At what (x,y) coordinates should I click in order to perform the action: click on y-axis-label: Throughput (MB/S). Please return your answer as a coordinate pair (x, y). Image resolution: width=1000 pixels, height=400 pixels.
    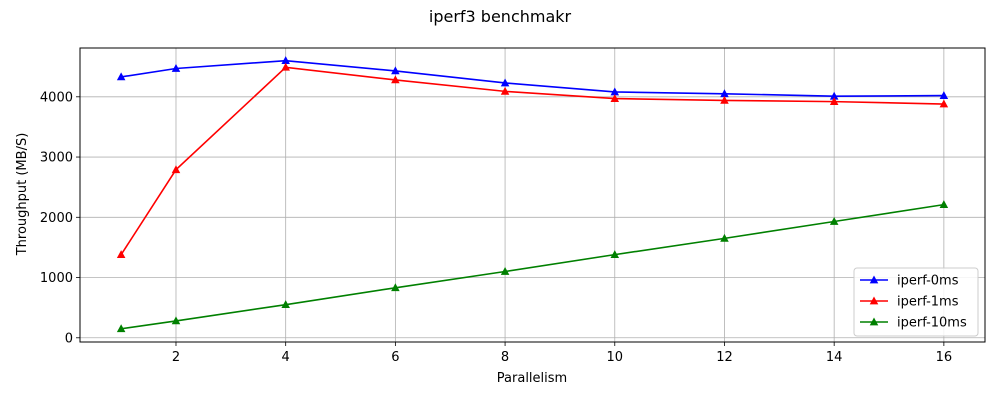
    Looking at the image, I should click on (22, 195).